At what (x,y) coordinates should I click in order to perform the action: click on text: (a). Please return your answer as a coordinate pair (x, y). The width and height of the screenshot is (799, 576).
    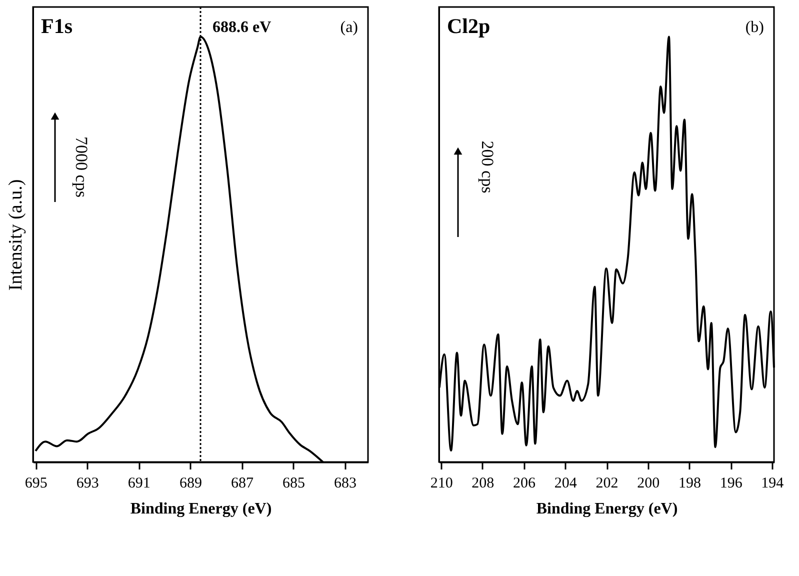
    Looking at the image, I should click on (349, 27).